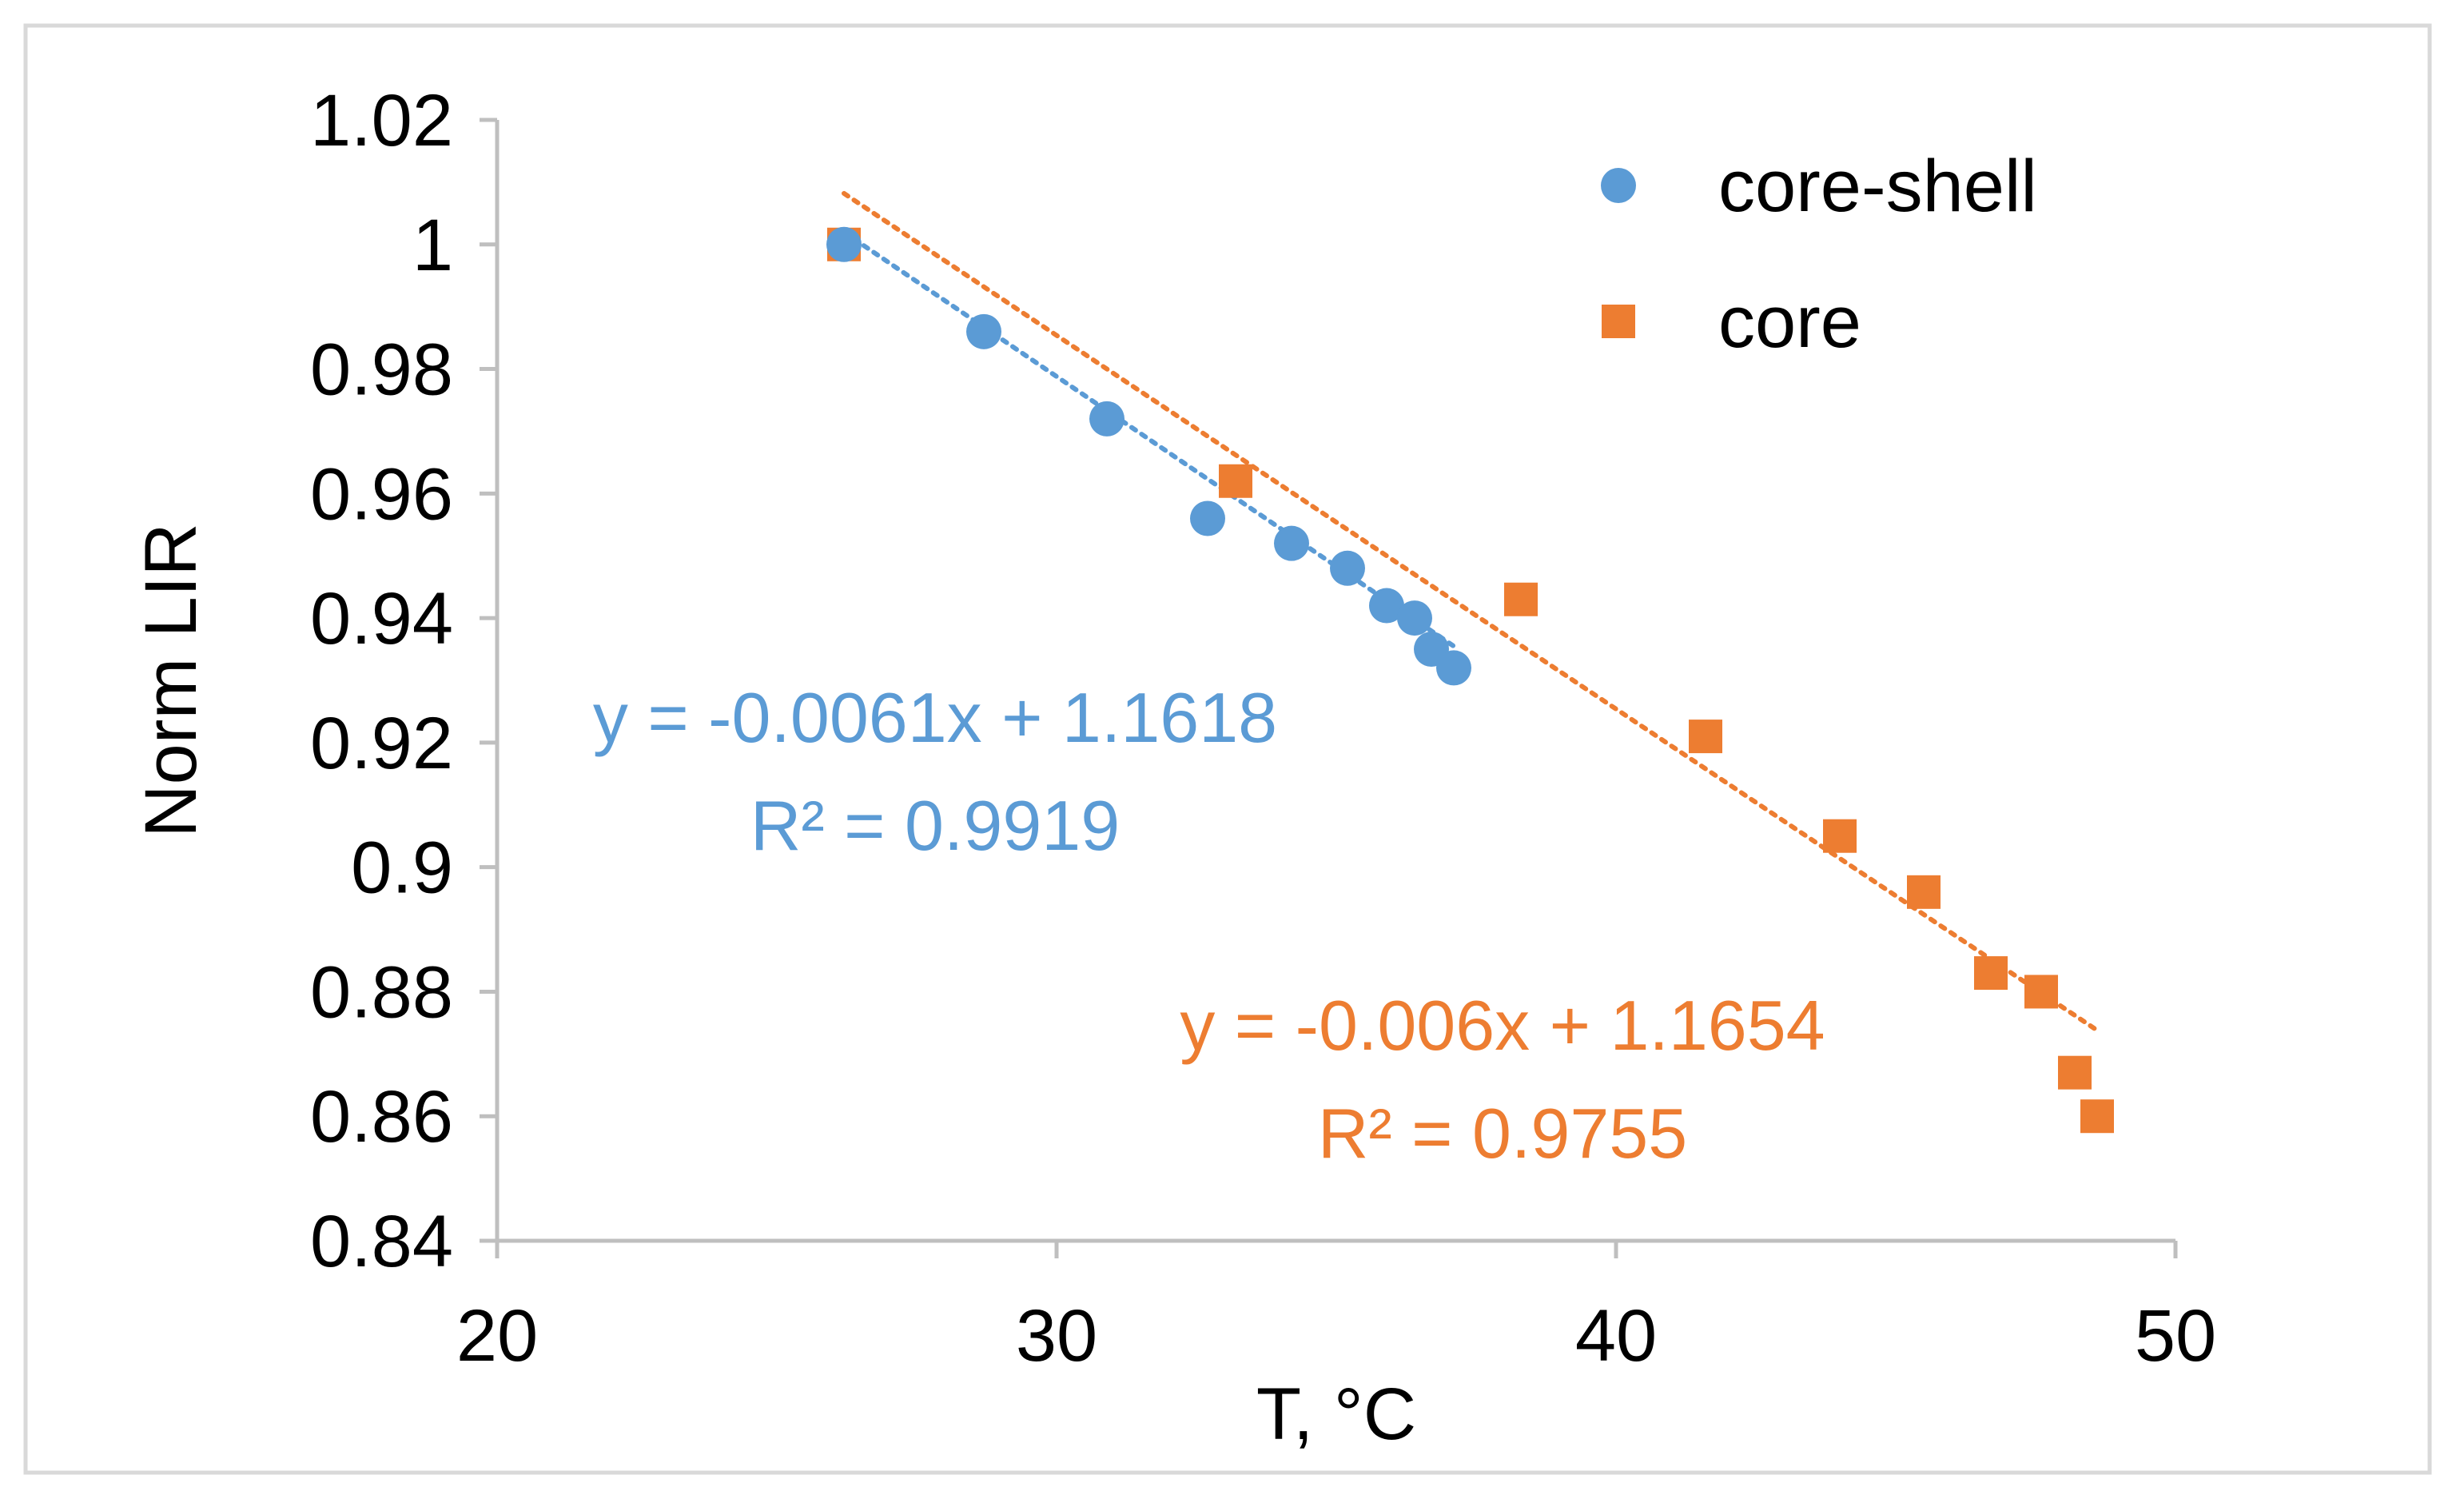 This screenshot has width=2464, height=1503. What do you see at coordinates (381, 1241) in the screenshot?
I see `y-tick-label: 0.84` at bounding box center [381, 1241].